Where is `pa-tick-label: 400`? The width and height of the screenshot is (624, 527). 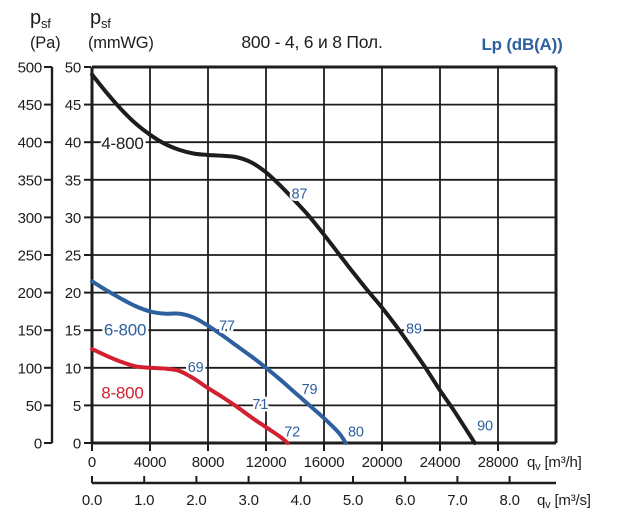 pa-tick-label: 400 is located at coordinates (30, 143).